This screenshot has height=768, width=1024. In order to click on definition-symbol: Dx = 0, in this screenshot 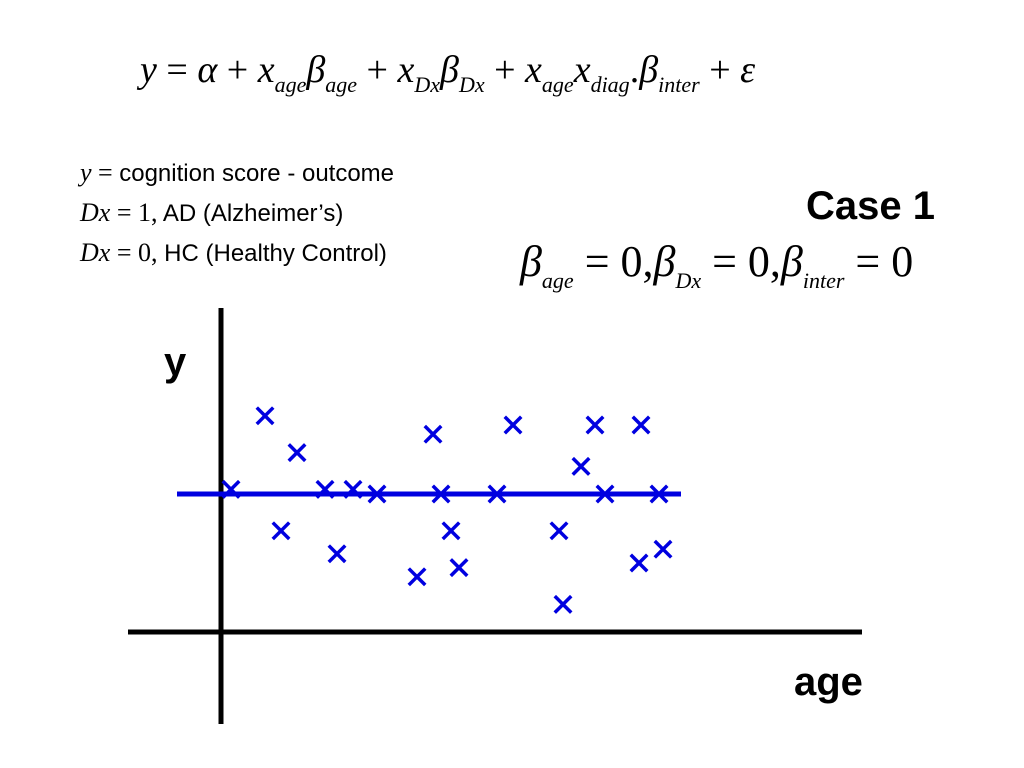, I will do `click(119, 252)`.